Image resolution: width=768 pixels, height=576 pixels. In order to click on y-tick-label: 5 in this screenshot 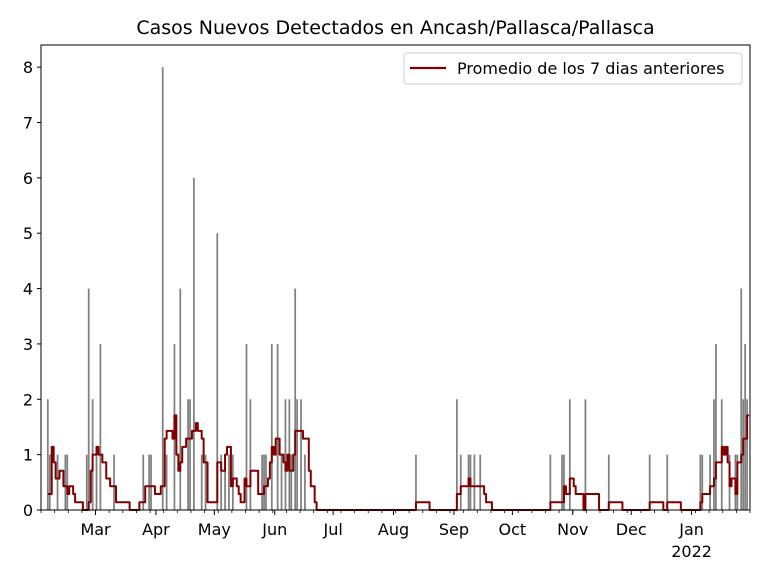, I will do `click(28, 233)`.